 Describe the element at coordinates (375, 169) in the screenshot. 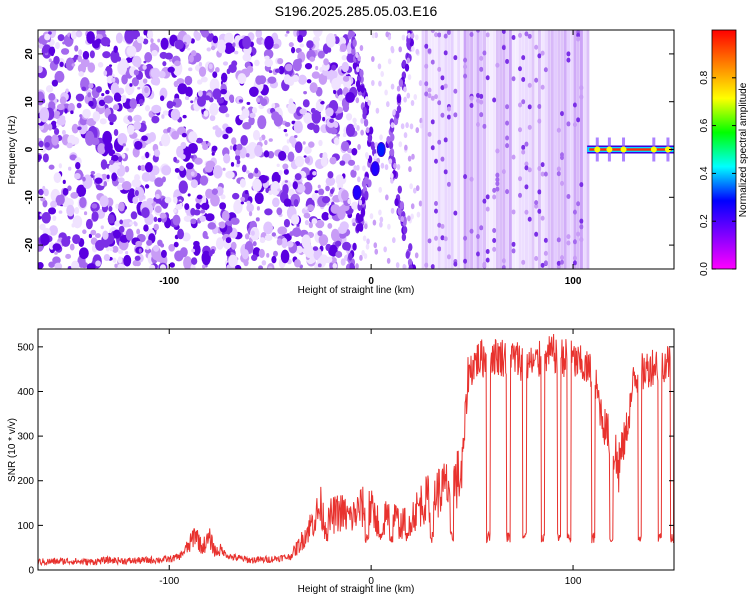

I see `spectrogram-hotspot` at that location.